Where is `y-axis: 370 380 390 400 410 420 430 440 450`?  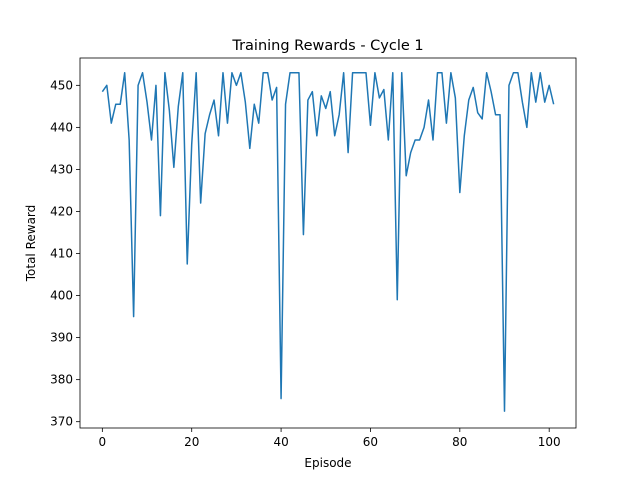
y-axis: 370 380 390 400 410 420 430 440 450 is located at coordinates (65, 253).